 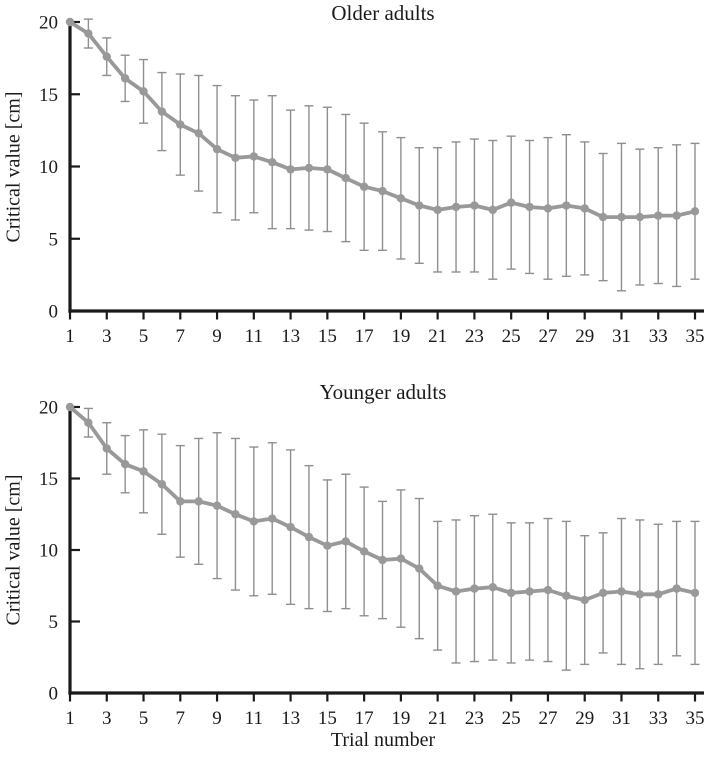 I want to click on y-tick-label: 10, so click(x=48, y=551).